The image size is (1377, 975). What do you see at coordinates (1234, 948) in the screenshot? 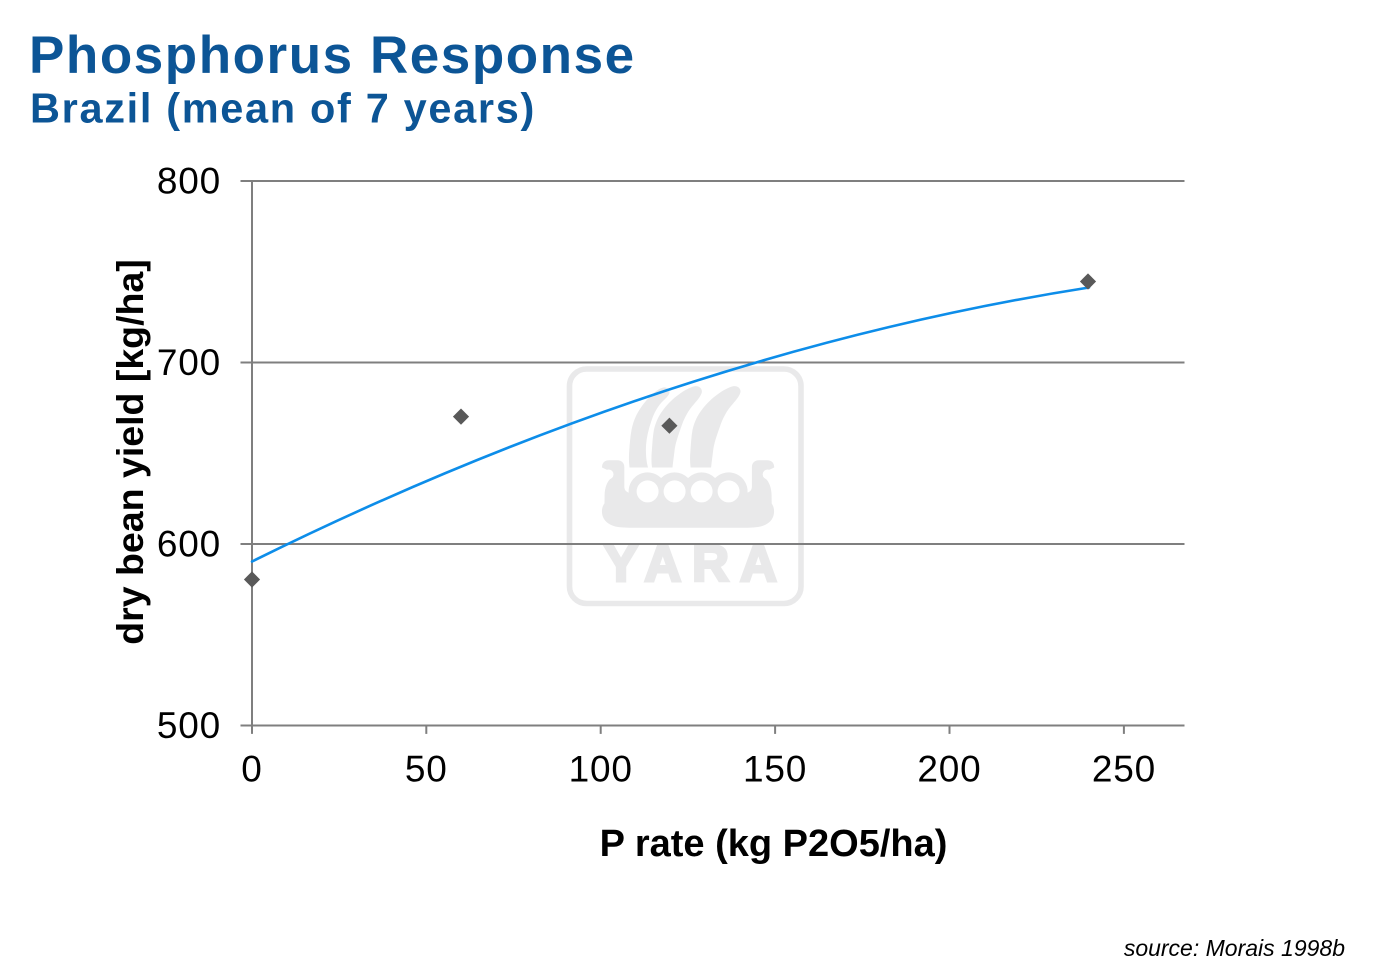
I see `svg-text: source: Morais 1998b` at bounding box center [1234, 948].